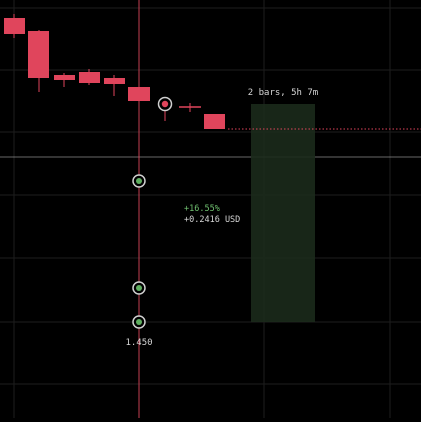 The image size is (421, 422). I want to click on measure-amount: +0.2416 USD, so click(212, 220).